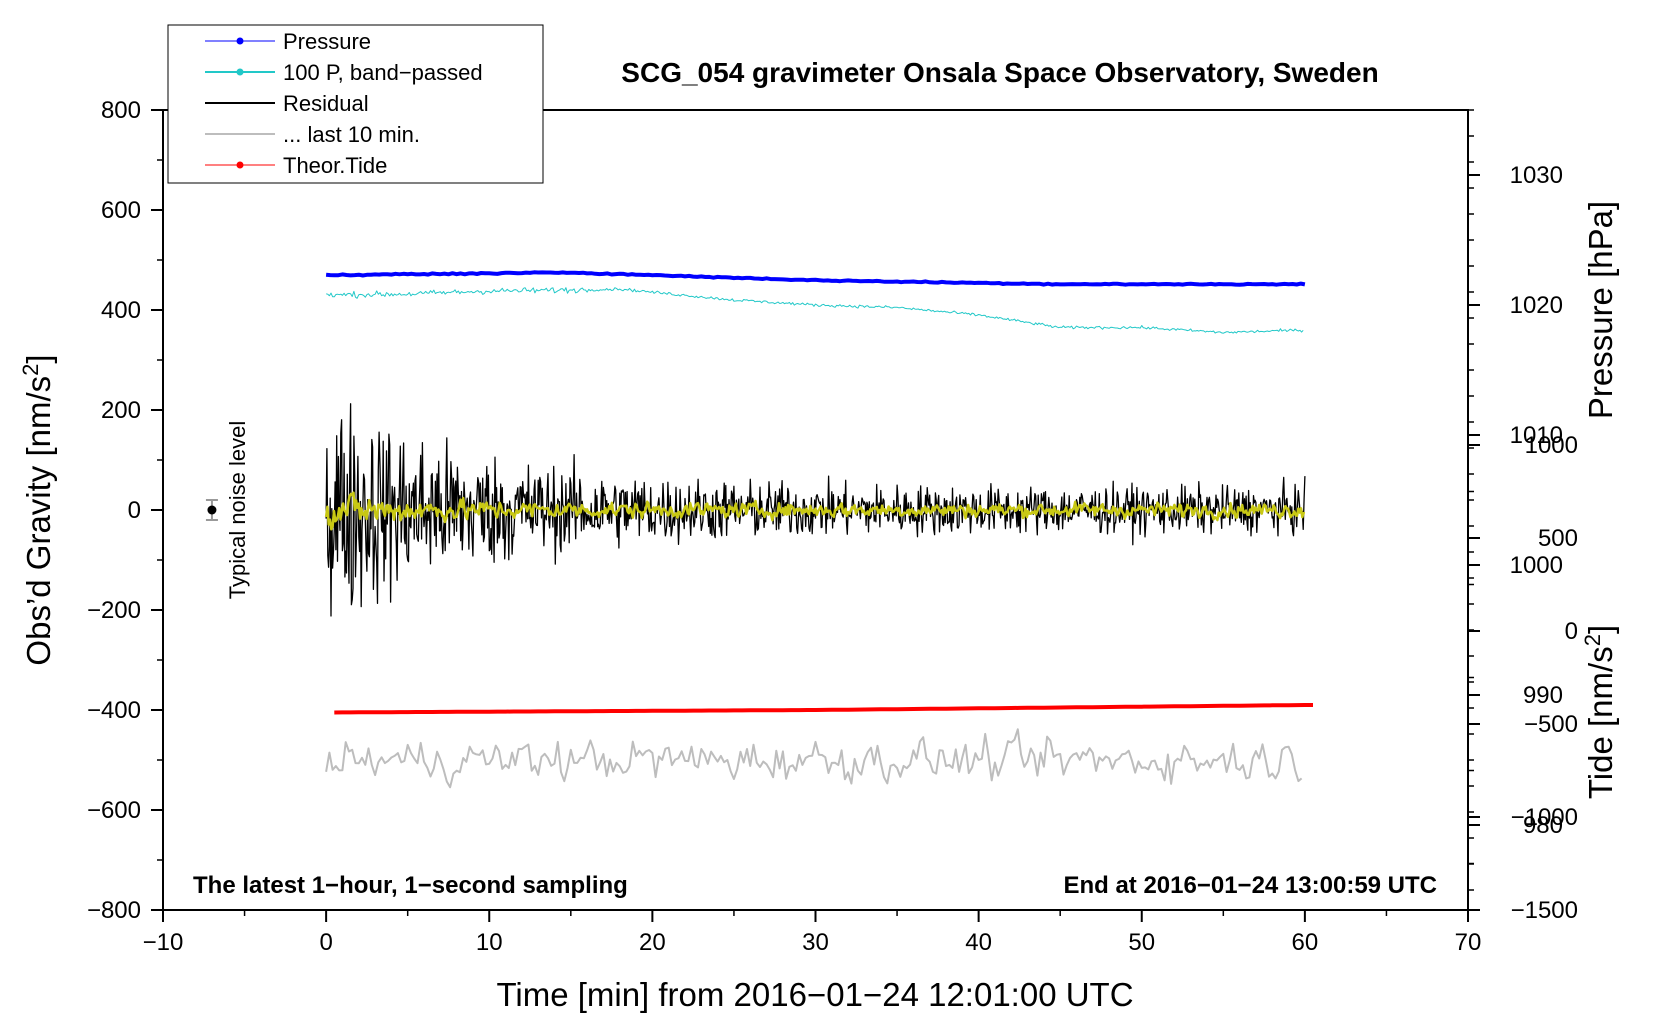 The width and height of the screenshot is (1660, 1020). I want to click on y-tick-label: −800, so click(114, 910).